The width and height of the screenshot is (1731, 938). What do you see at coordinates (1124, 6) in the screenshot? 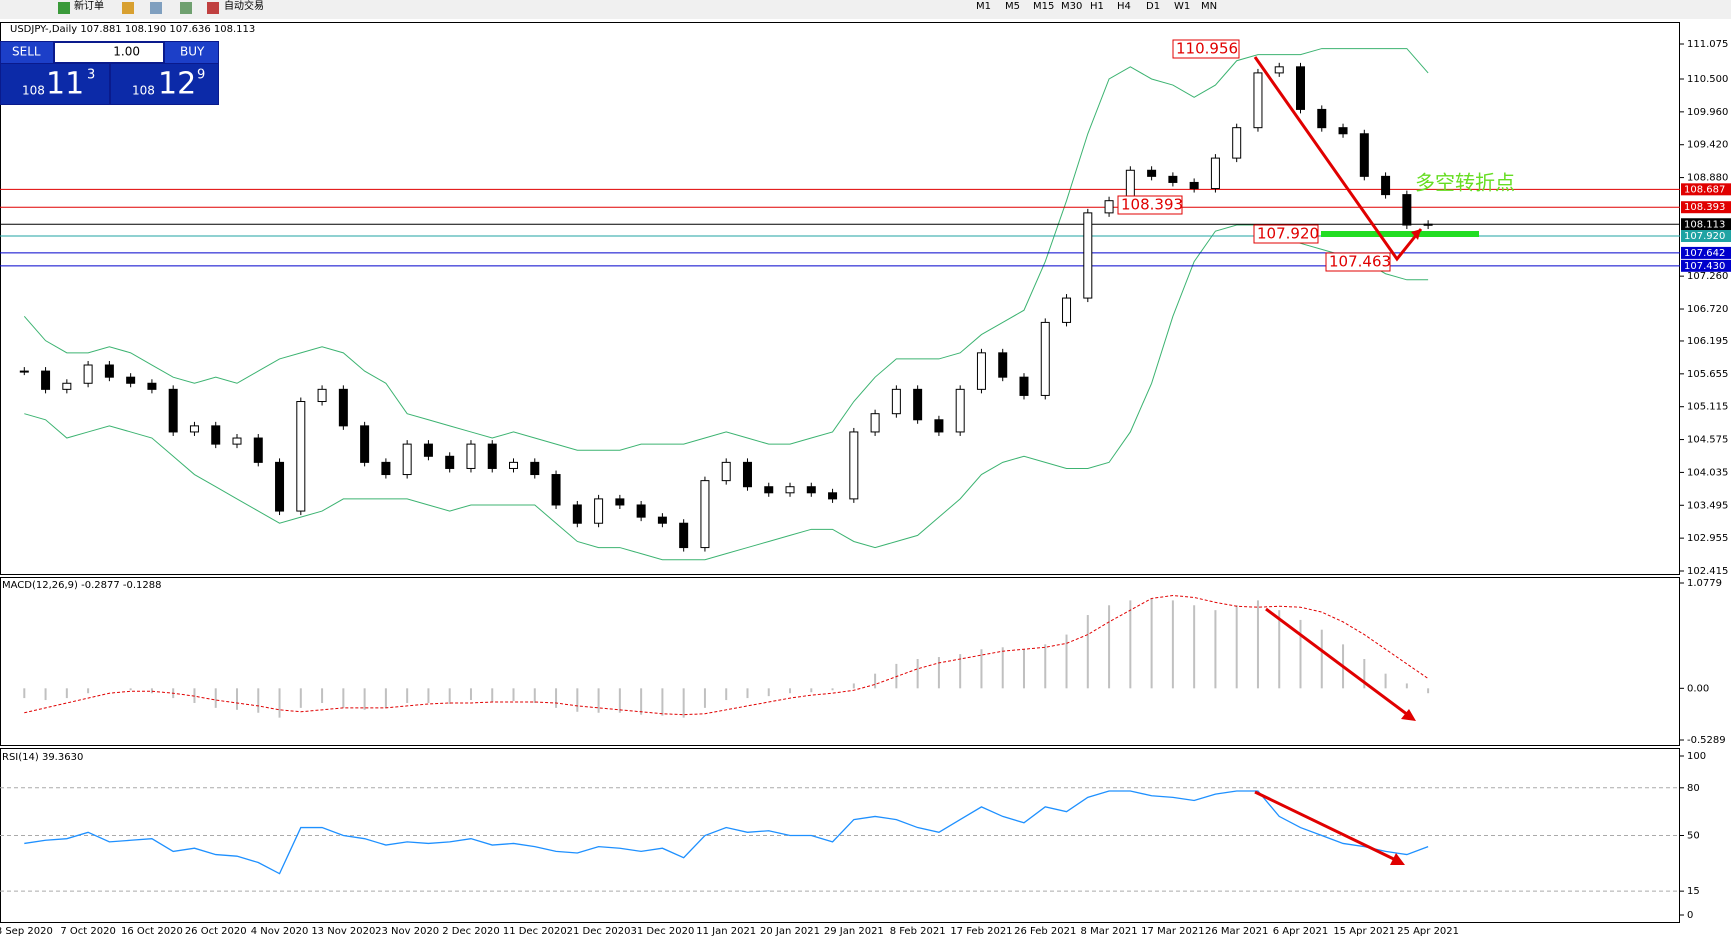
I see `timeframe: H4` at bounding box center [1124, 6].